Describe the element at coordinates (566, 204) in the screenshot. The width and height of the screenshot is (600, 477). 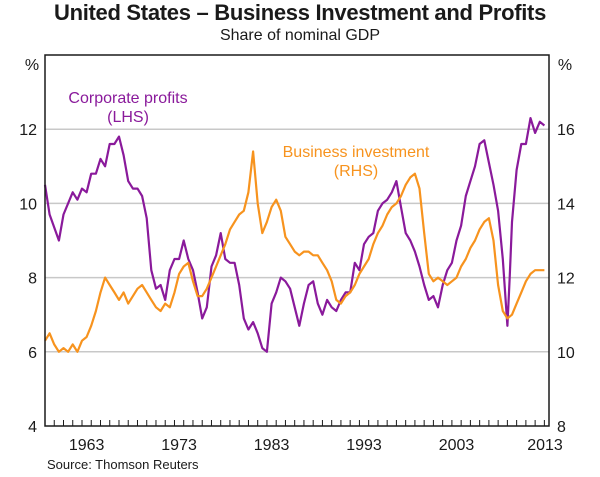
I see `y-tick-label-right: 14` at that location.